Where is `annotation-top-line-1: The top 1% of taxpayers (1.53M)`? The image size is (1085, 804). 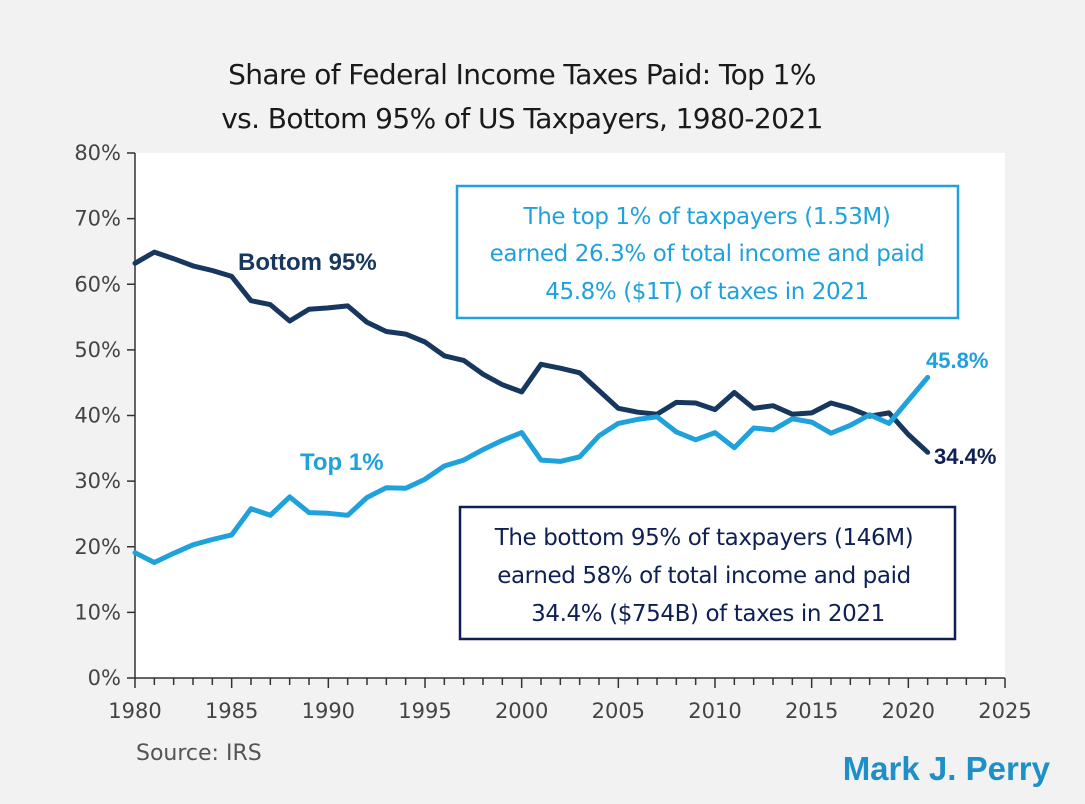 annotation-top-line-1: The top 1% of taxpayers (1.53M) is located at coordinates (707, 217).